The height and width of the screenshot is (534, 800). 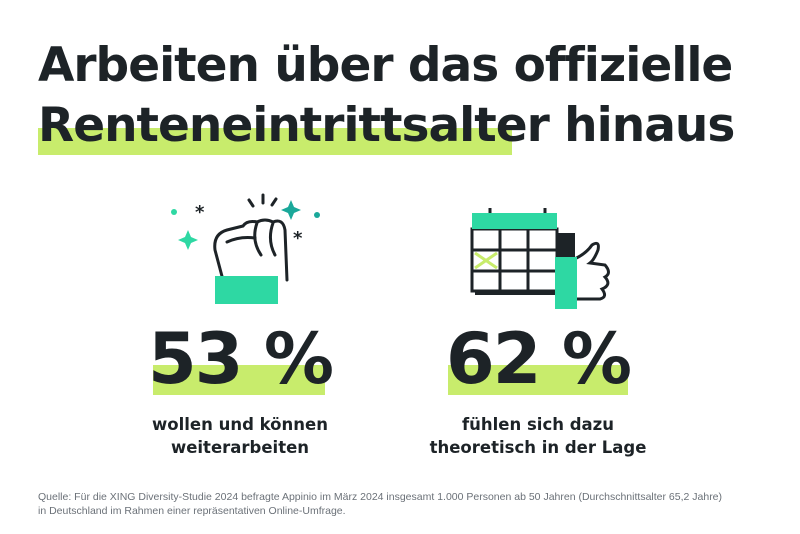 What do you see at coordinates (539, 359) in the screenshot?
I see `stat-value-2: 62 %` at bounding box center [539, 359].